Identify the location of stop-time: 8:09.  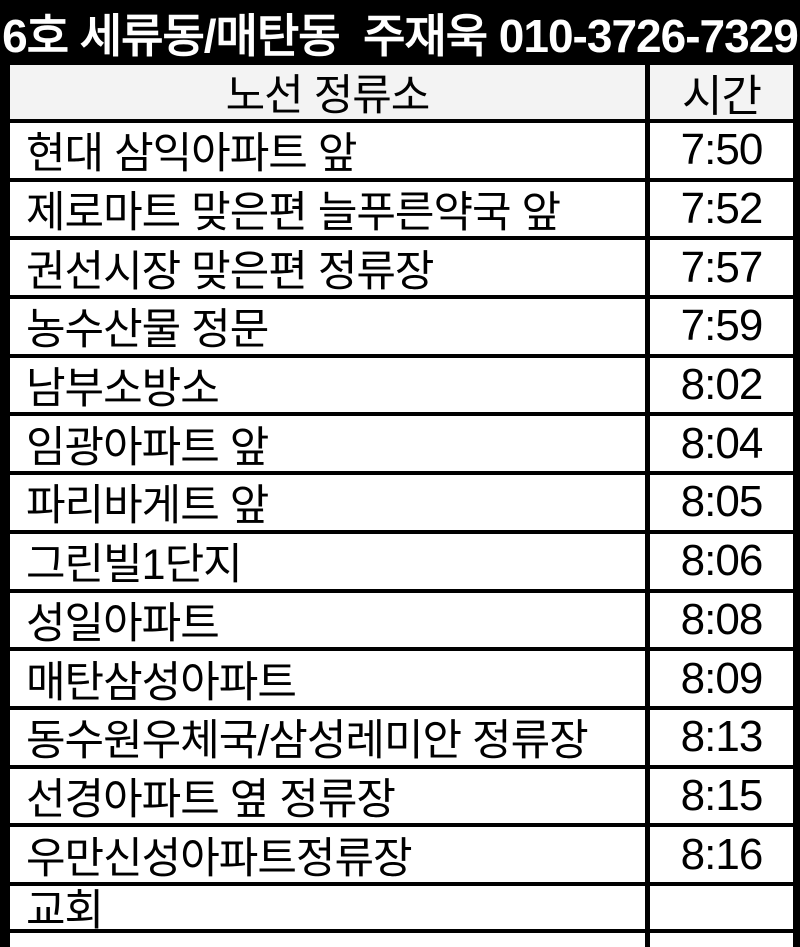
(719, 678).